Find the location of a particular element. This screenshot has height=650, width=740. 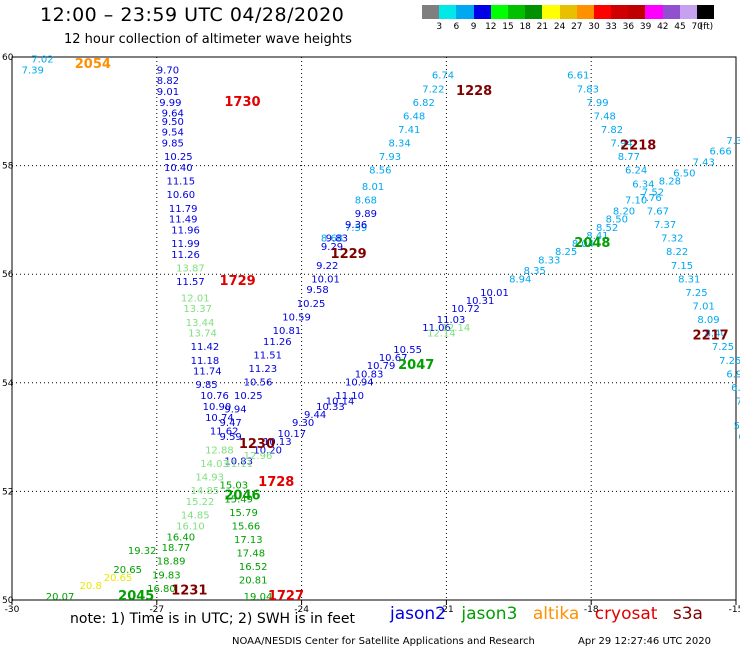

wave-height-value: 10.81 is located at coordinates (287, 331).